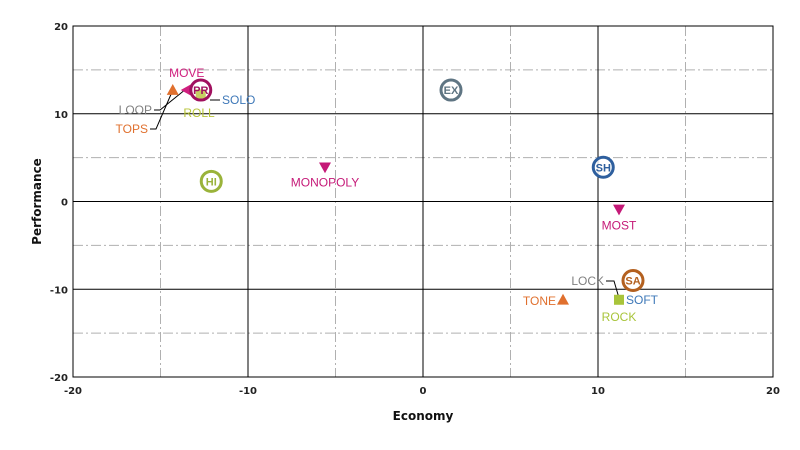  I want to click on ex-circle-marker, so click(451, 90).